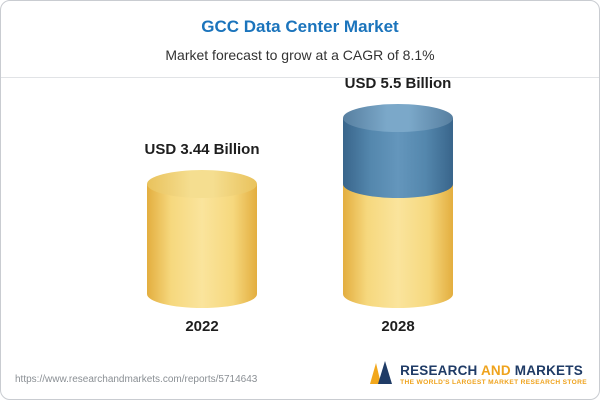  What do you see at coordinates (398, 294) in the screenshot?
I see `cylinder-2028-bottom-ellipse` at bounding box center [398, 294].